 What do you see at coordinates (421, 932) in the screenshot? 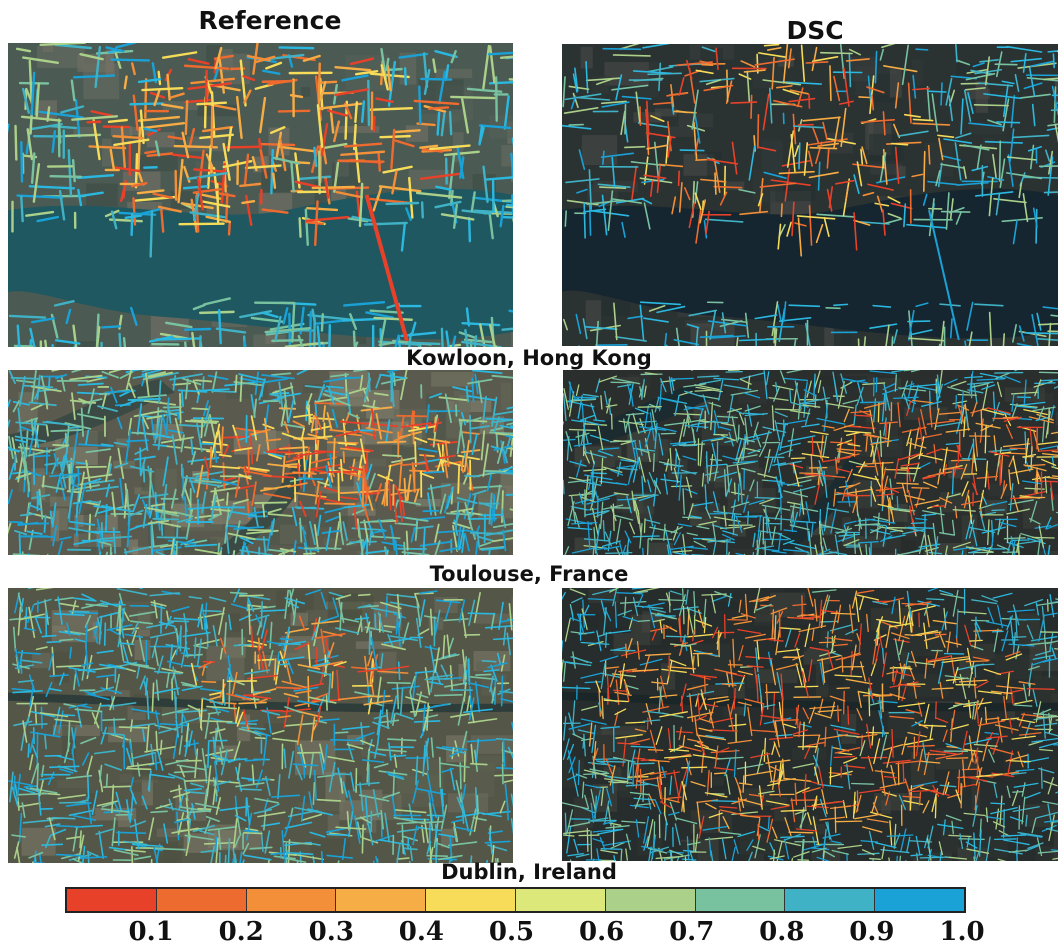
I see `colorbar-tick-label: 0.4` at bounding box center [421, 932].